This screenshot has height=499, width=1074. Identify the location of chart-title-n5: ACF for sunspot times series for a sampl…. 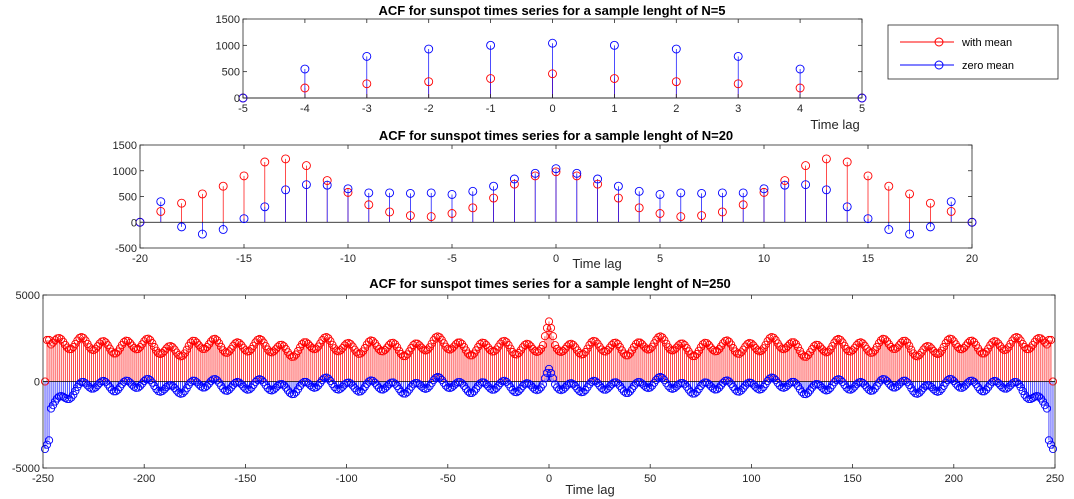
(551, 10).